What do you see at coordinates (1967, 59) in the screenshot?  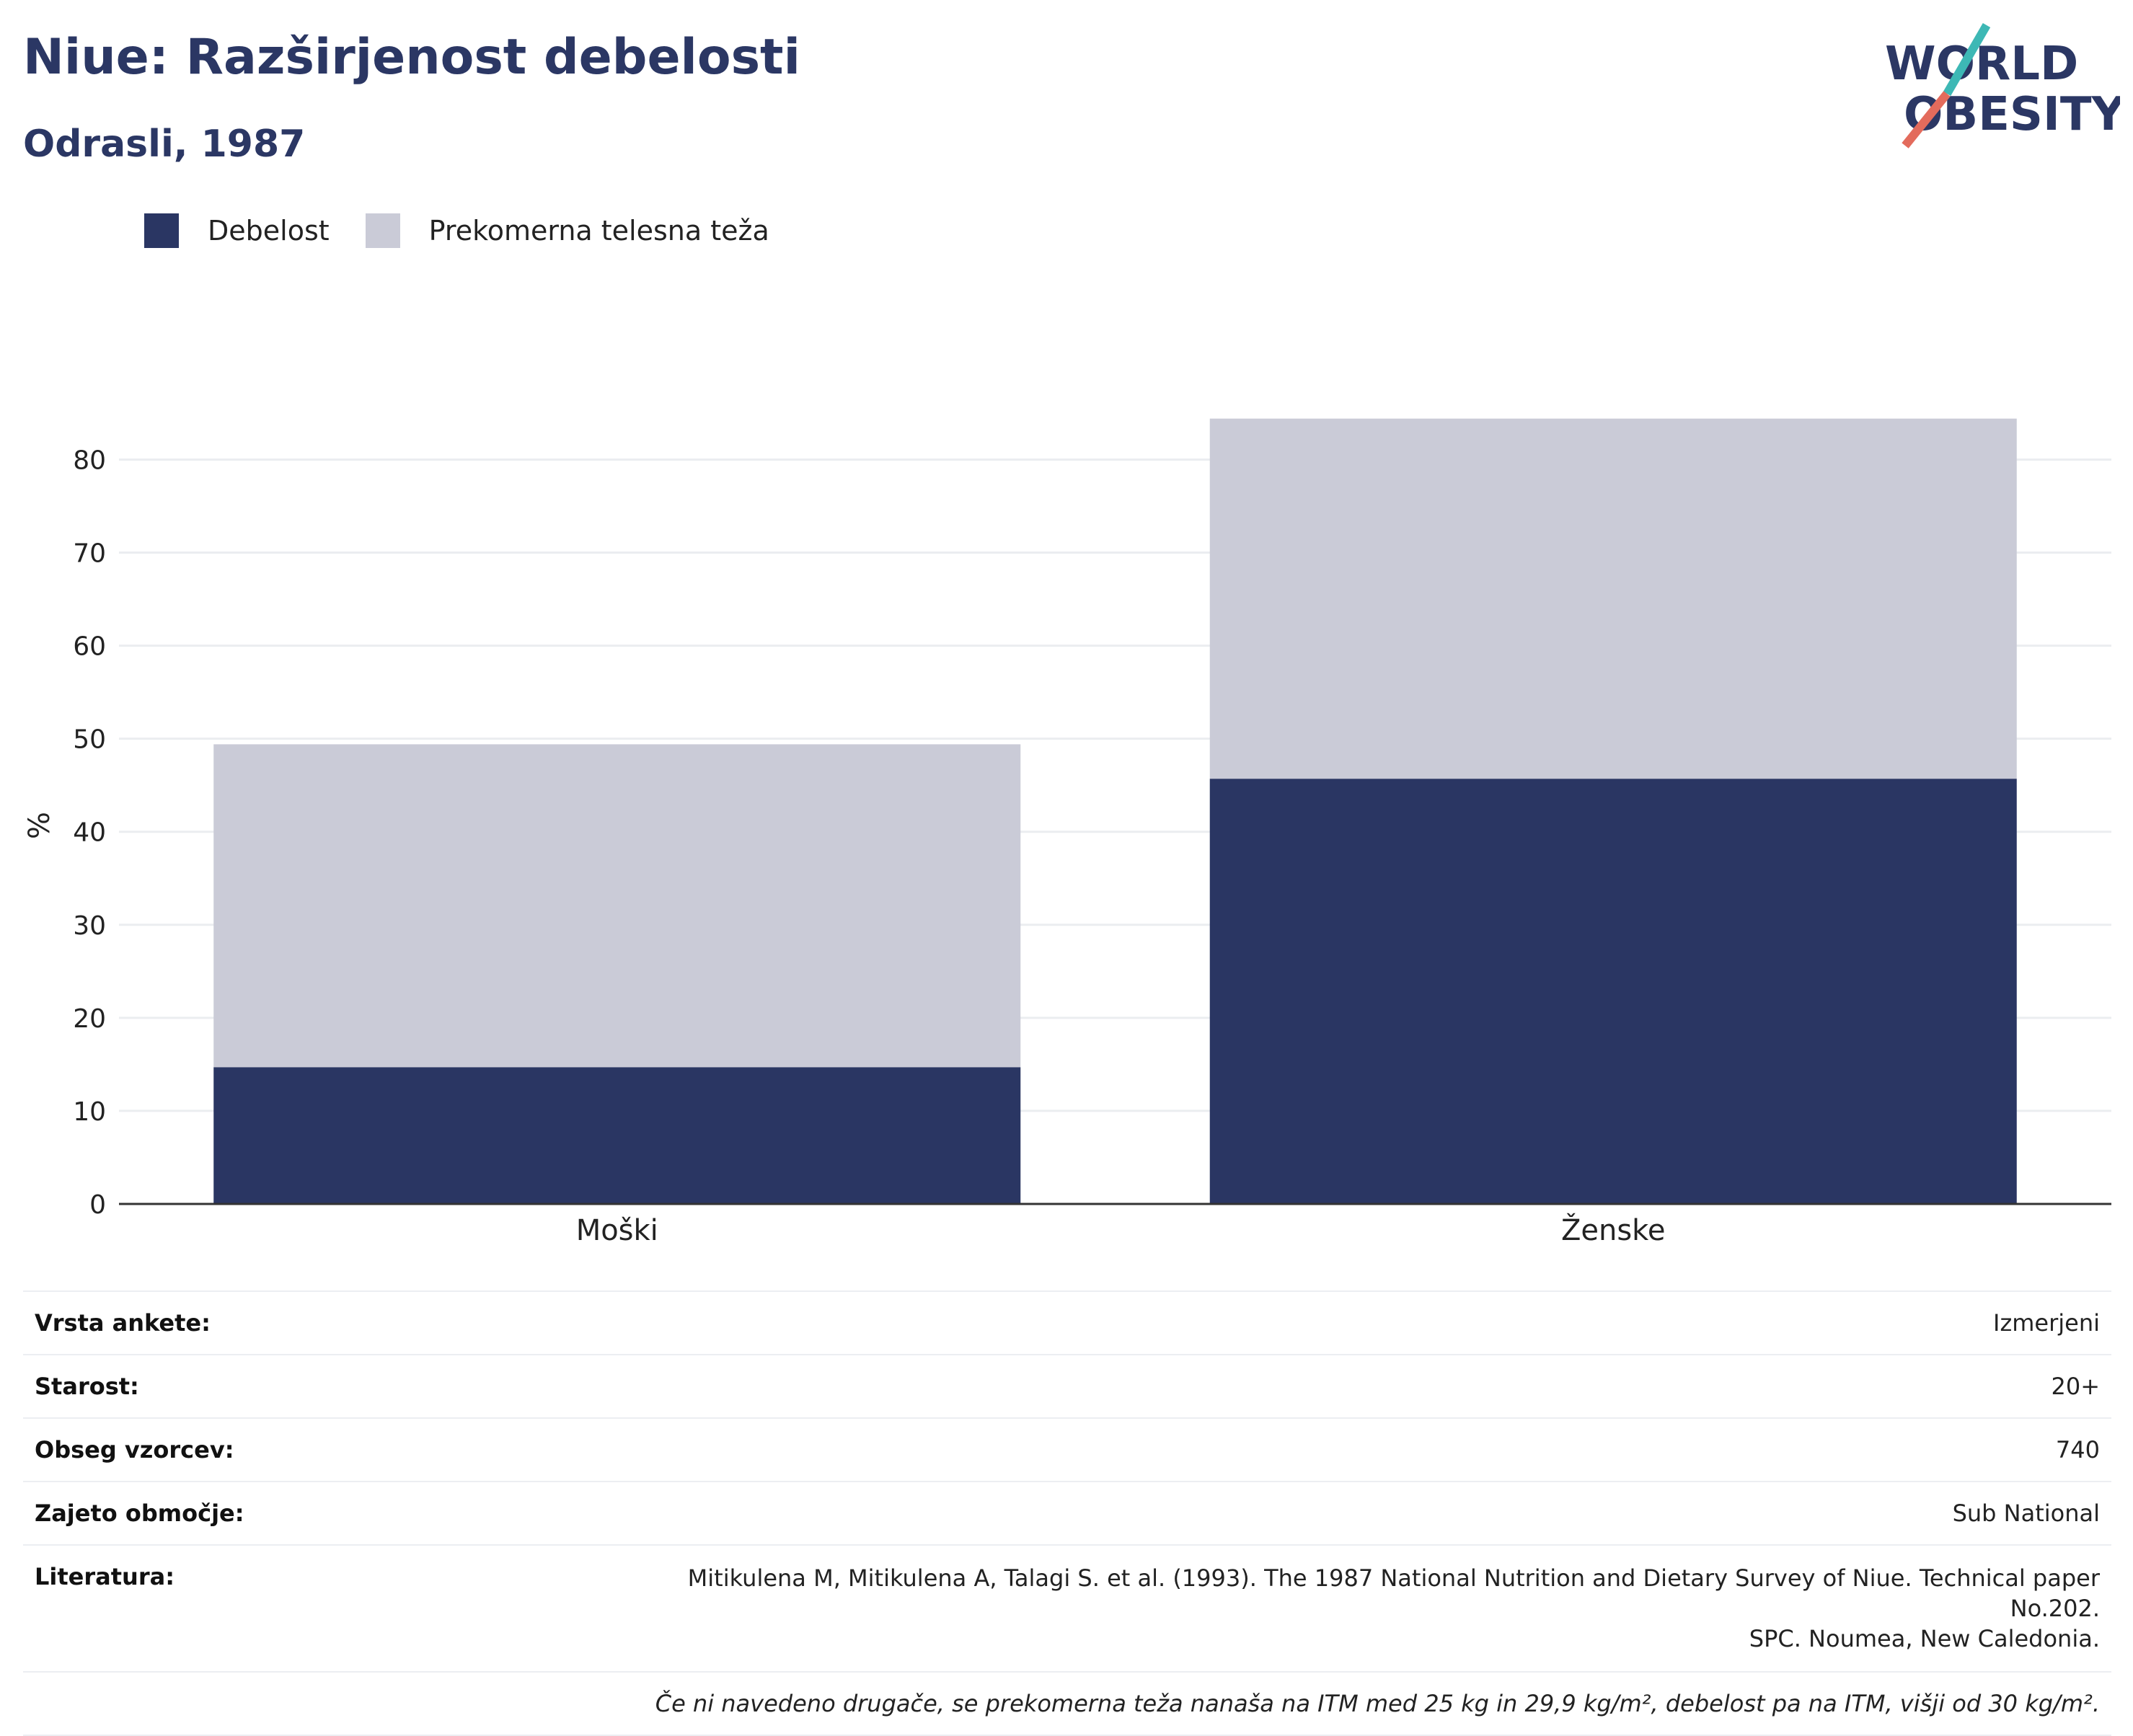 I see `logo-slash-teal` at bounding box center [1967, 59].